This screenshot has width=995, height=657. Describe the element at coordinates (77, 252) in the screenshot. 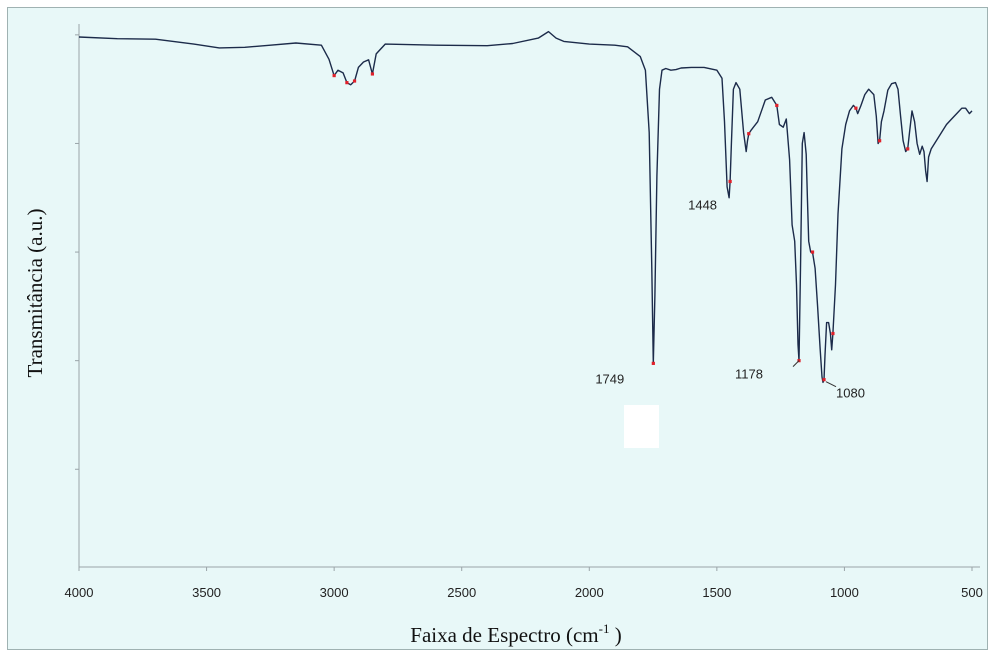

I see `y-axis-ticks` at that location.